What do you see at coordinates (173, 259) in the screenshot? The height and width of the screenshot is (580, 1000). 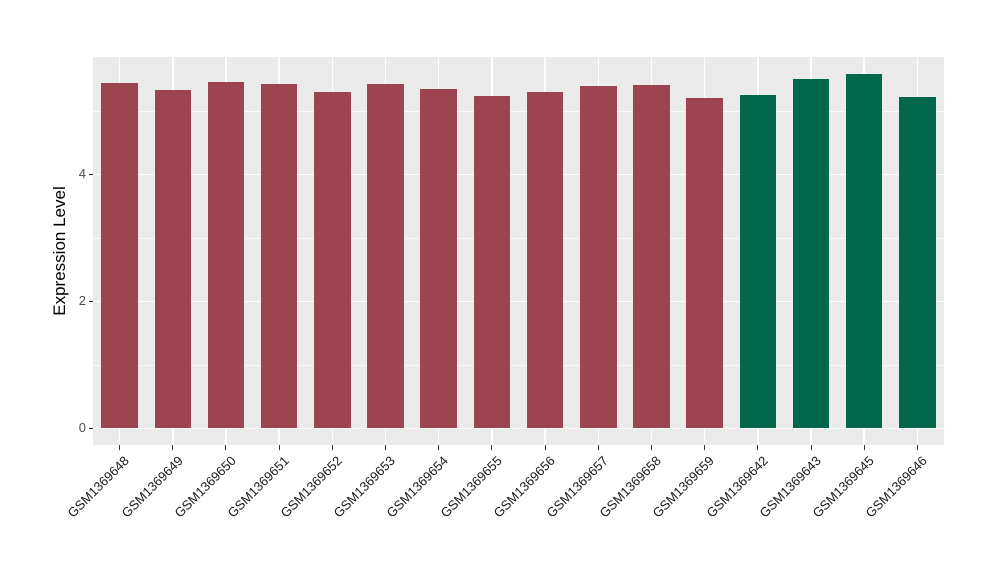 I see `bar-GSM1369649` at bounding box center [173, 259].